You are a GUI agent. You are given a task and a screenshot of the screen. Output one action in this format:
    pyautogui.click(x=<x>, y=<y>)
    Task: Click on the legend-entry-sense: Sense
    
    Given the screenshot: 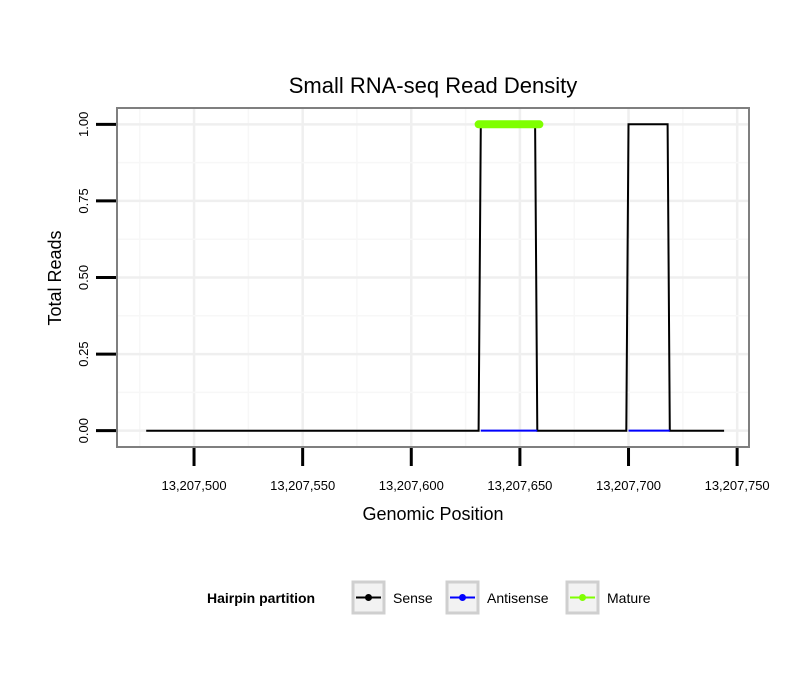 What is the action you would take?
    pyautogui.click(x=392, y=597)
    